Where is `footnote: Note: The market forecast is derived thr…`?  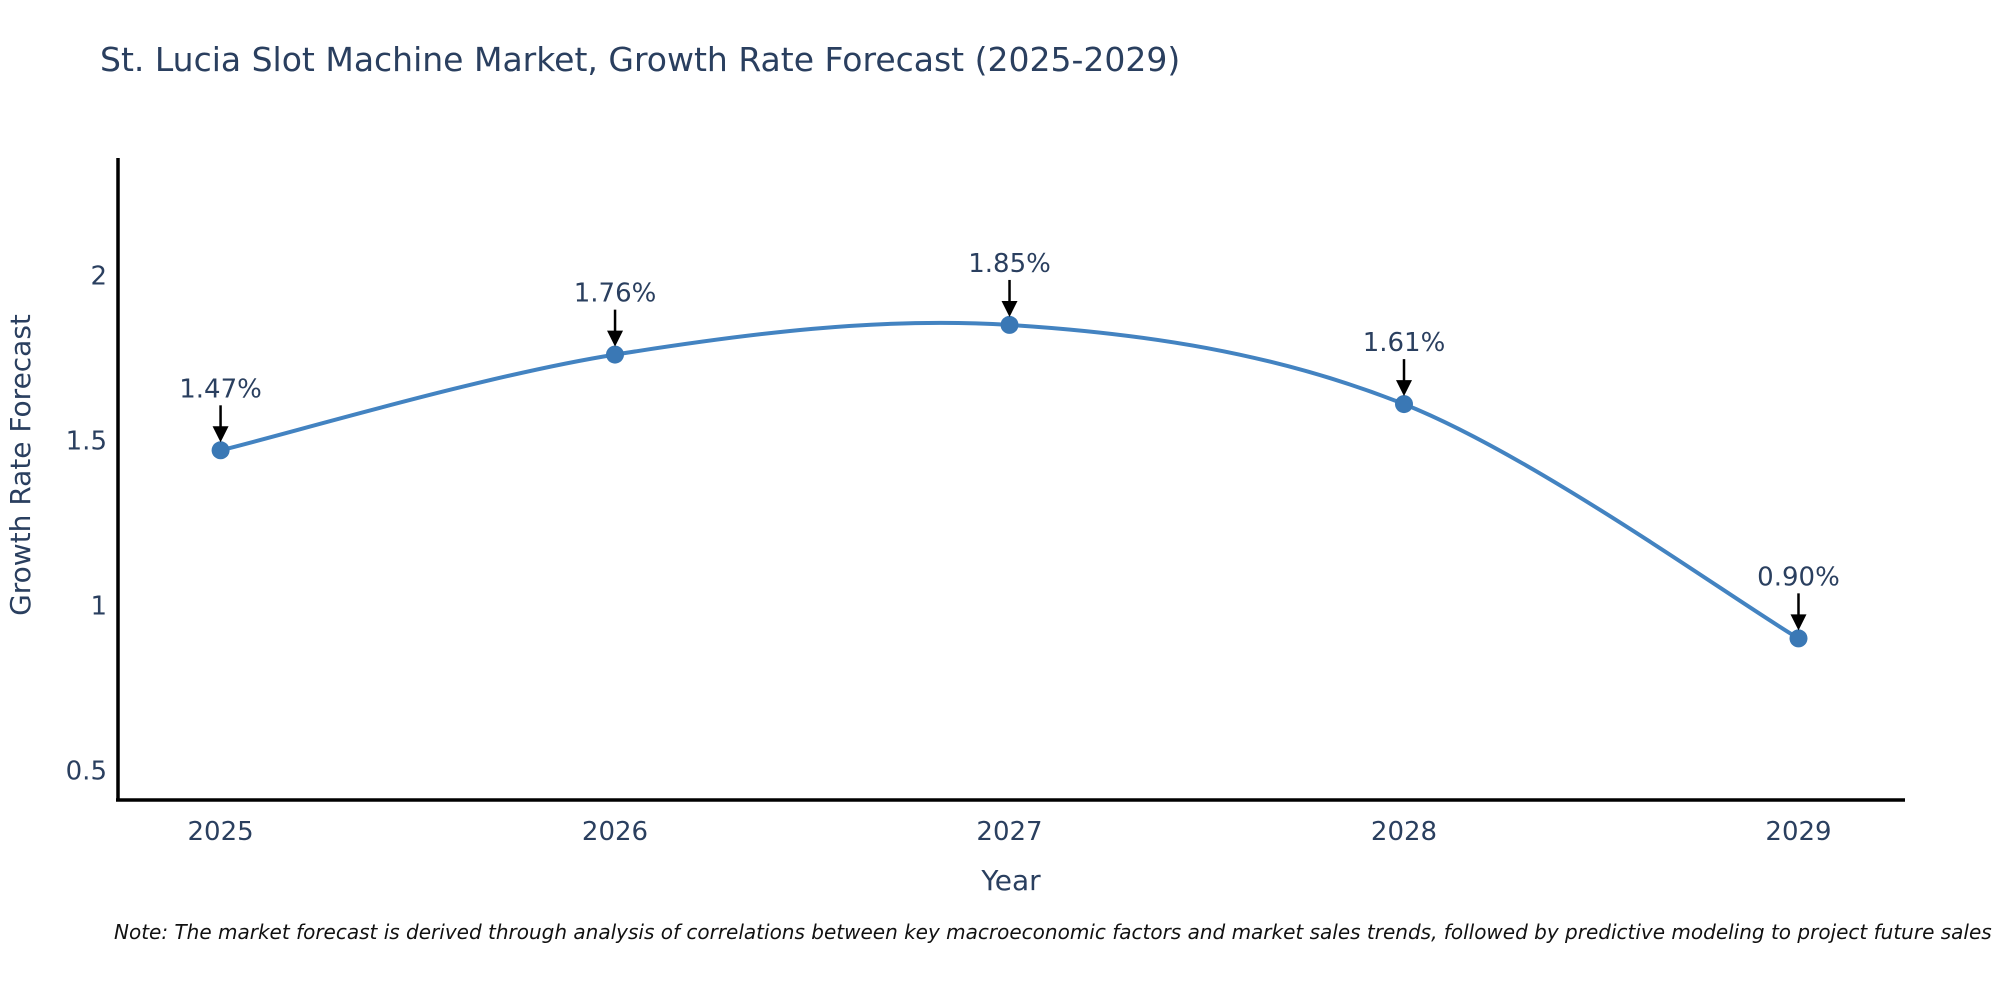 footnote: Note: The market forecast is derived thr… is located at coordinates (1053, 932).